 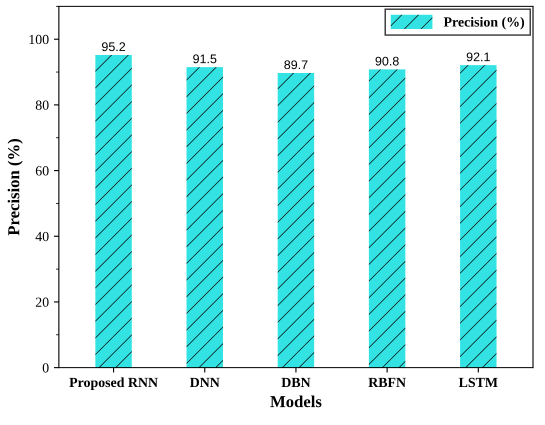 What do you see at coordinates (42, 105) in the screenshot?
I see `y-tick-label: 80` at bounding box center [42, 105].